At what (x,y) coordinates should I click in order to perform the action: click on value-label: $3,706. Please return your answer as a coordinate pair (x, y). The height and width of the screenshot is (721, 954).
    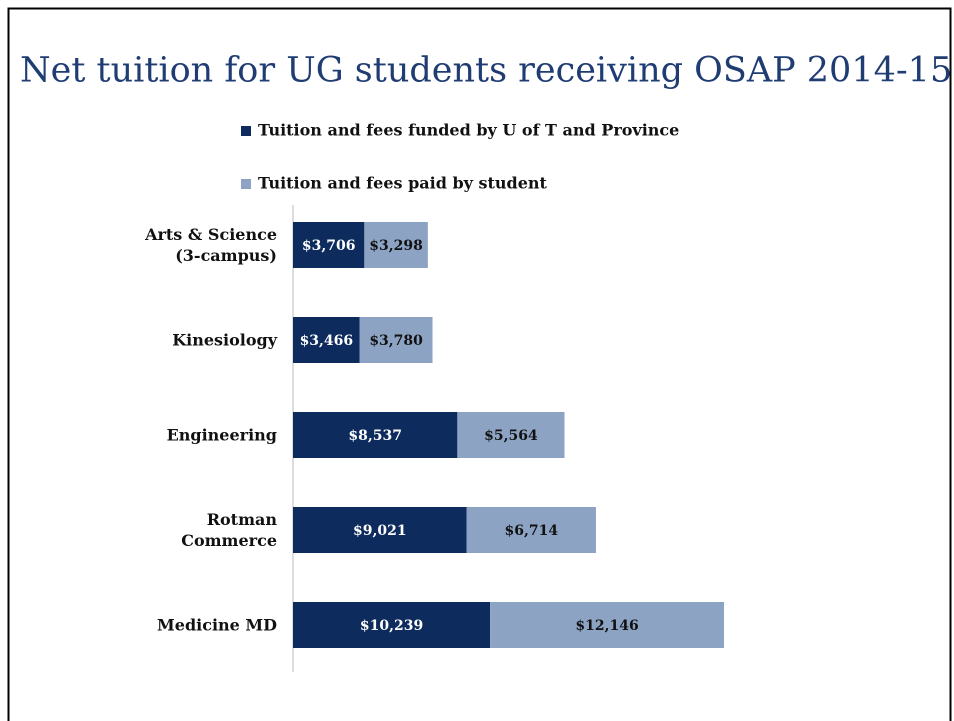
    Looking at the image, I should click on (329, 246).